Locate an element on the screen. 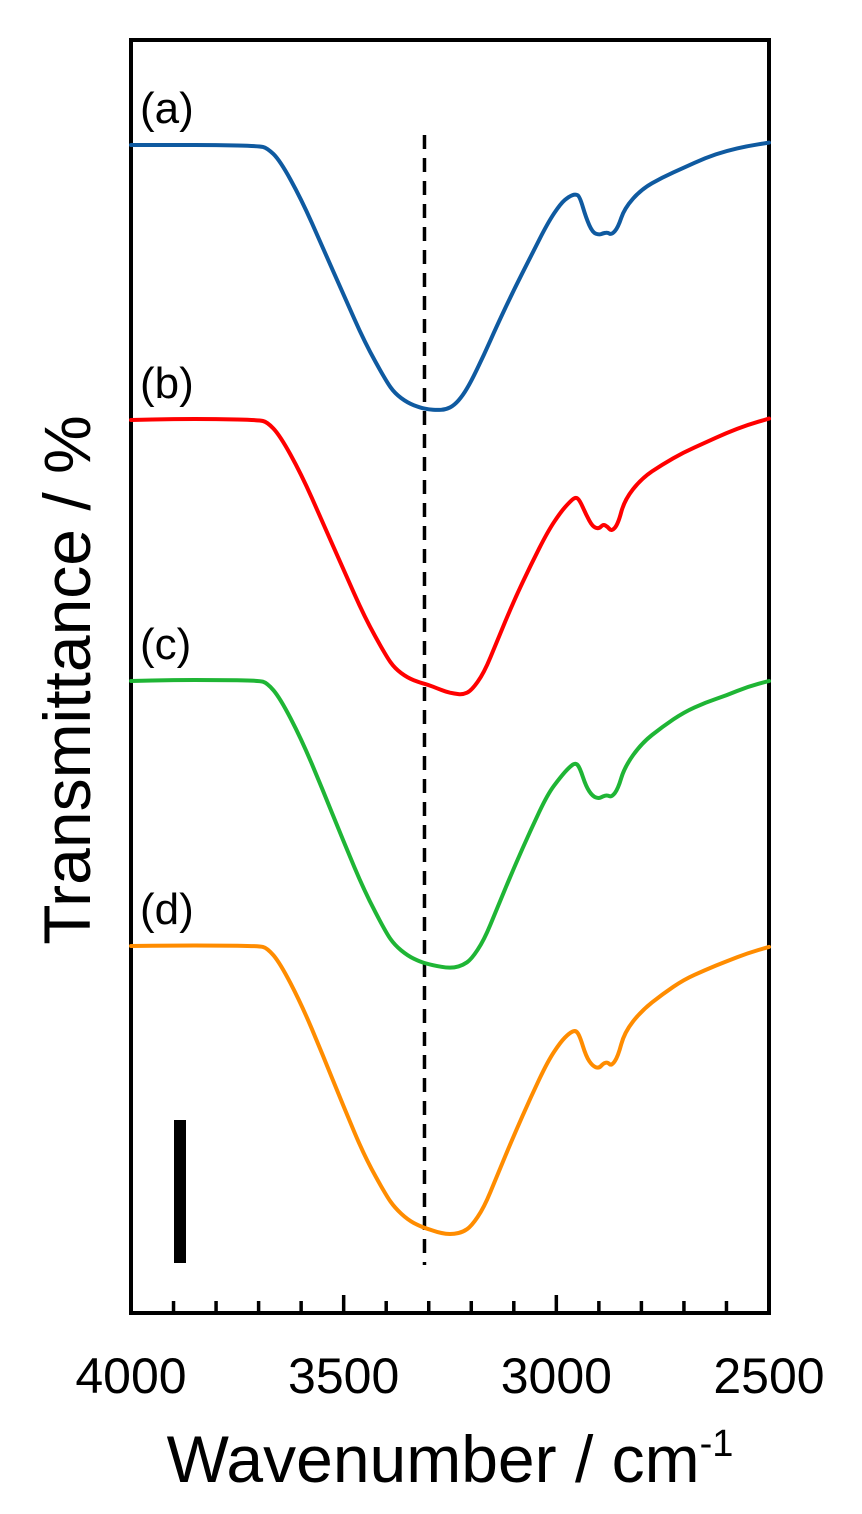 This screenshot has height=1514, width=862. series-label-d: (d) is located at coordinates (167, 909).